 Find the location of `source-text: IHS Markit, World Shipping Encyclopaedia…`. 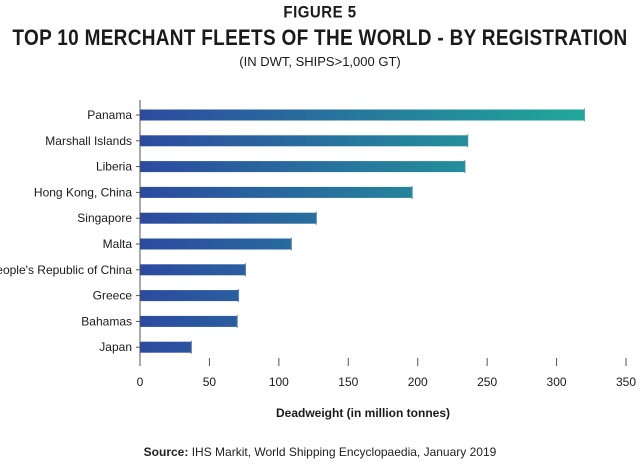

source-text: IHS Markit, World Shipping Encyclopaedia… is located at coordinates (344, 452).